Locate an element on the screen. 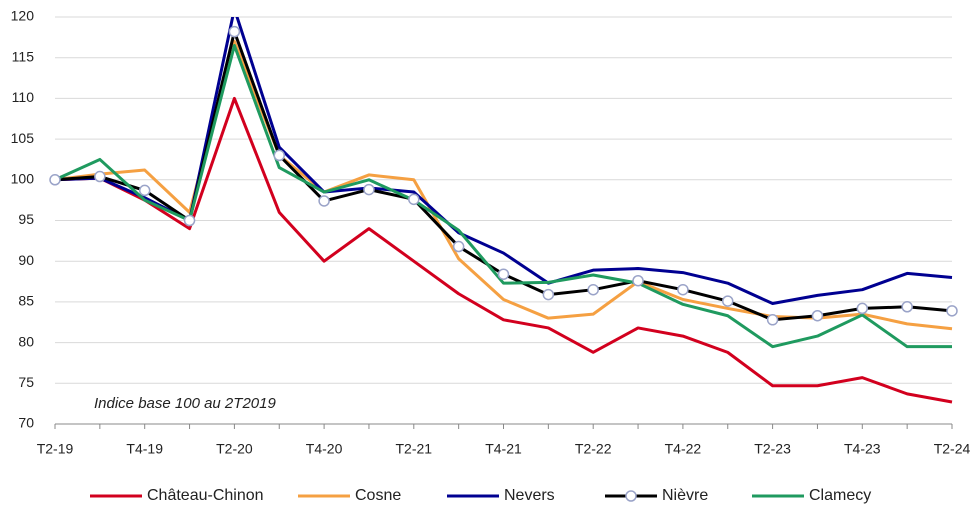 The height and width of the screenshot is (512, 974). legend-label: Clamecy is located at coordinates (840, 495).